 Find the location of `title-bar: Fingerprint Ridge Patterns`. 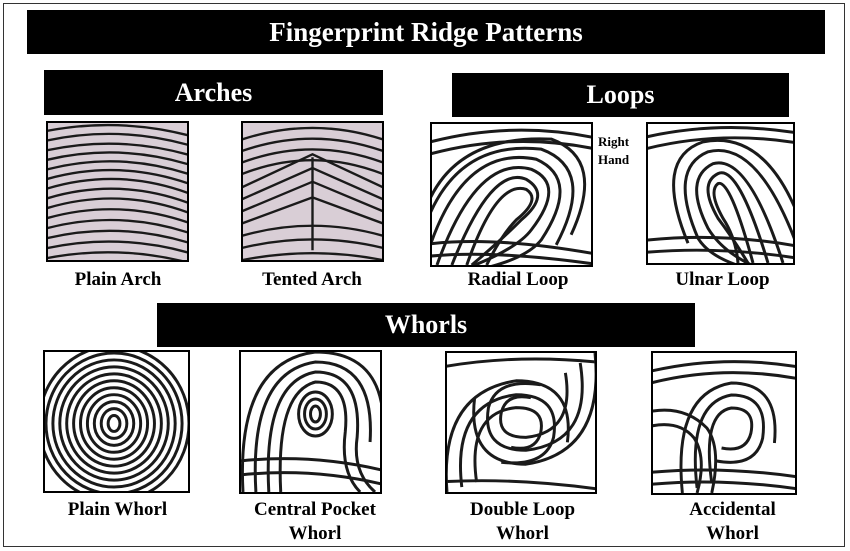

title-bar: Fingerprint Ridge Patterns is located at coordinates (426, 32).